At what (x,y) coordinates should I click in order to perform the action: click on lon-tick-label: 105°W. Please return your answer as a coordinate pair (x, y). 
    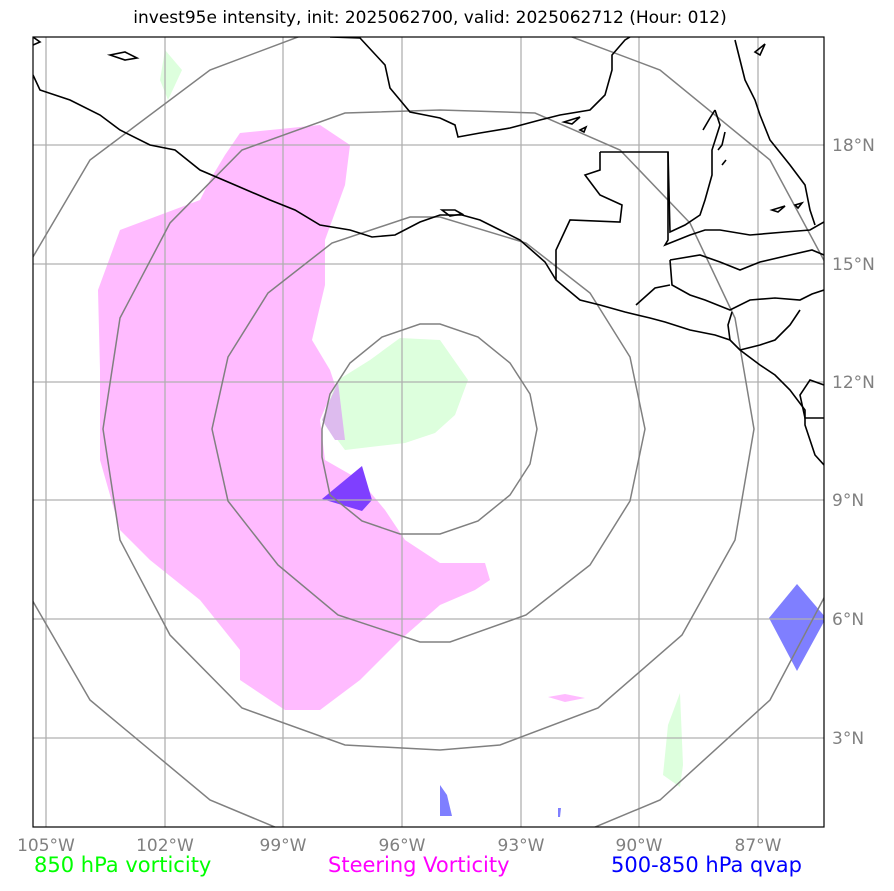
    Looking at the image, I should click on (46, 846).